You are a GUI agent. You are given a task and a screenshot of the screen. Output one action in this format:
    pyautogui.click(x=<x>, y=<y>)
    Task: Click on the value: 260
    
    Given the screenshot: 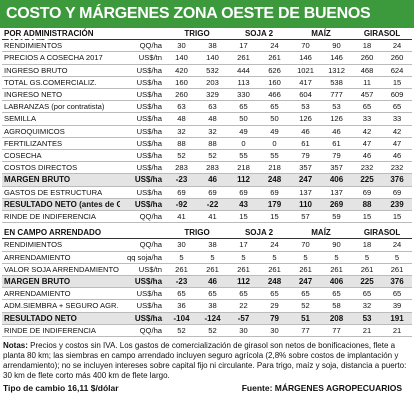 What is the action you would take?
    pyautogui.click(x=367, y=58)
    